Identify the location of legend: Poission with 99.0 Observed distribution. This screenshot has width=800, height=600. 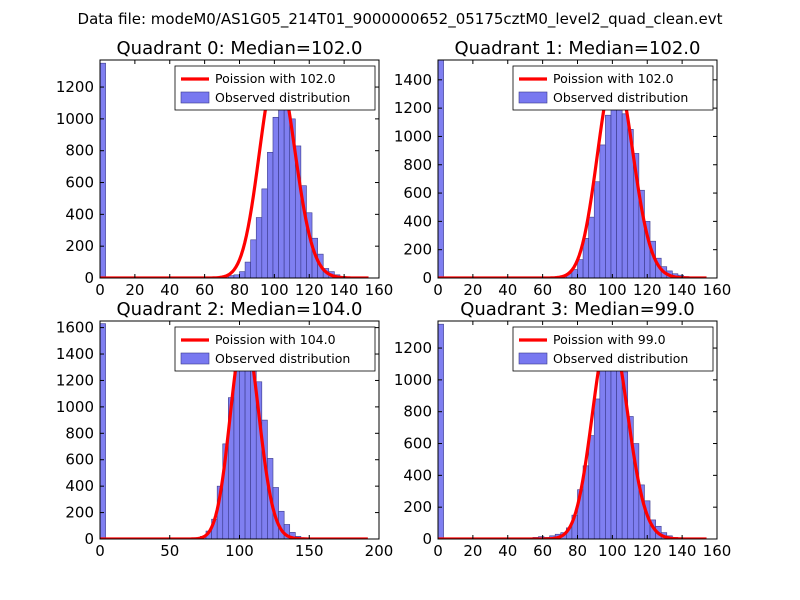
(613, 349).